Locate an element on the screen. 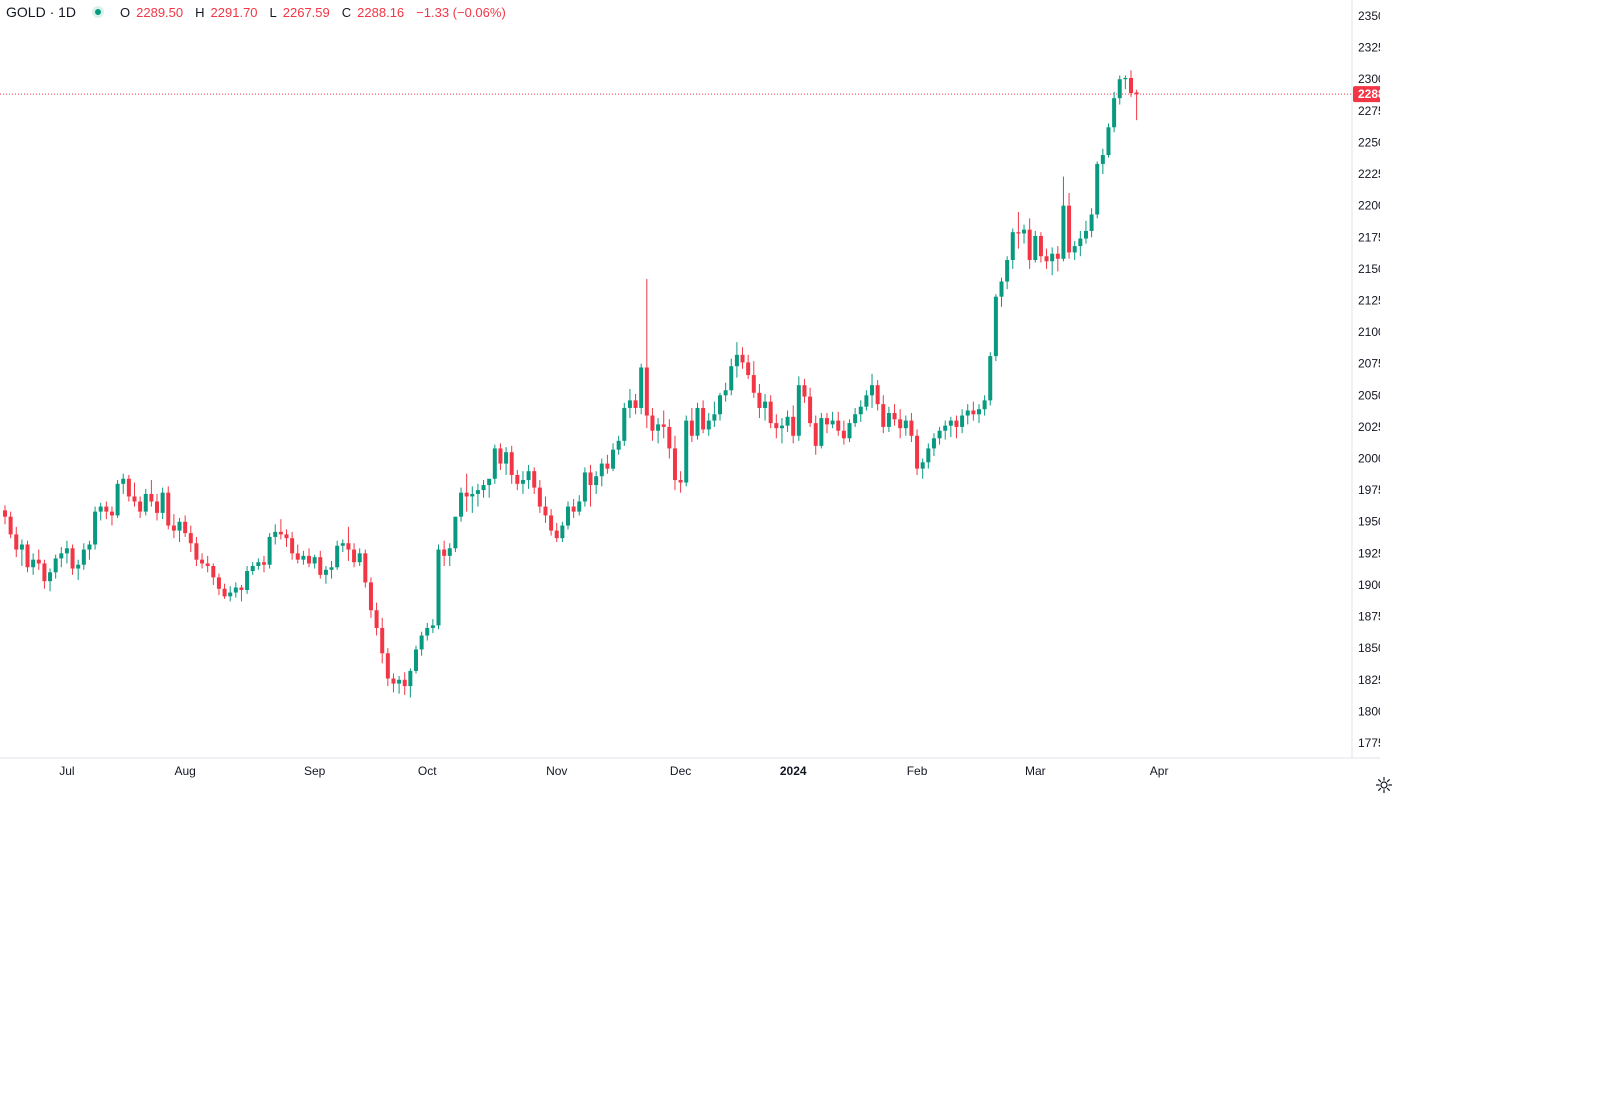 Image resolution: width=1611 pixels, height=1100 pixels. symbol-label: GOLD · 1D is located at coordinates (41, 12).